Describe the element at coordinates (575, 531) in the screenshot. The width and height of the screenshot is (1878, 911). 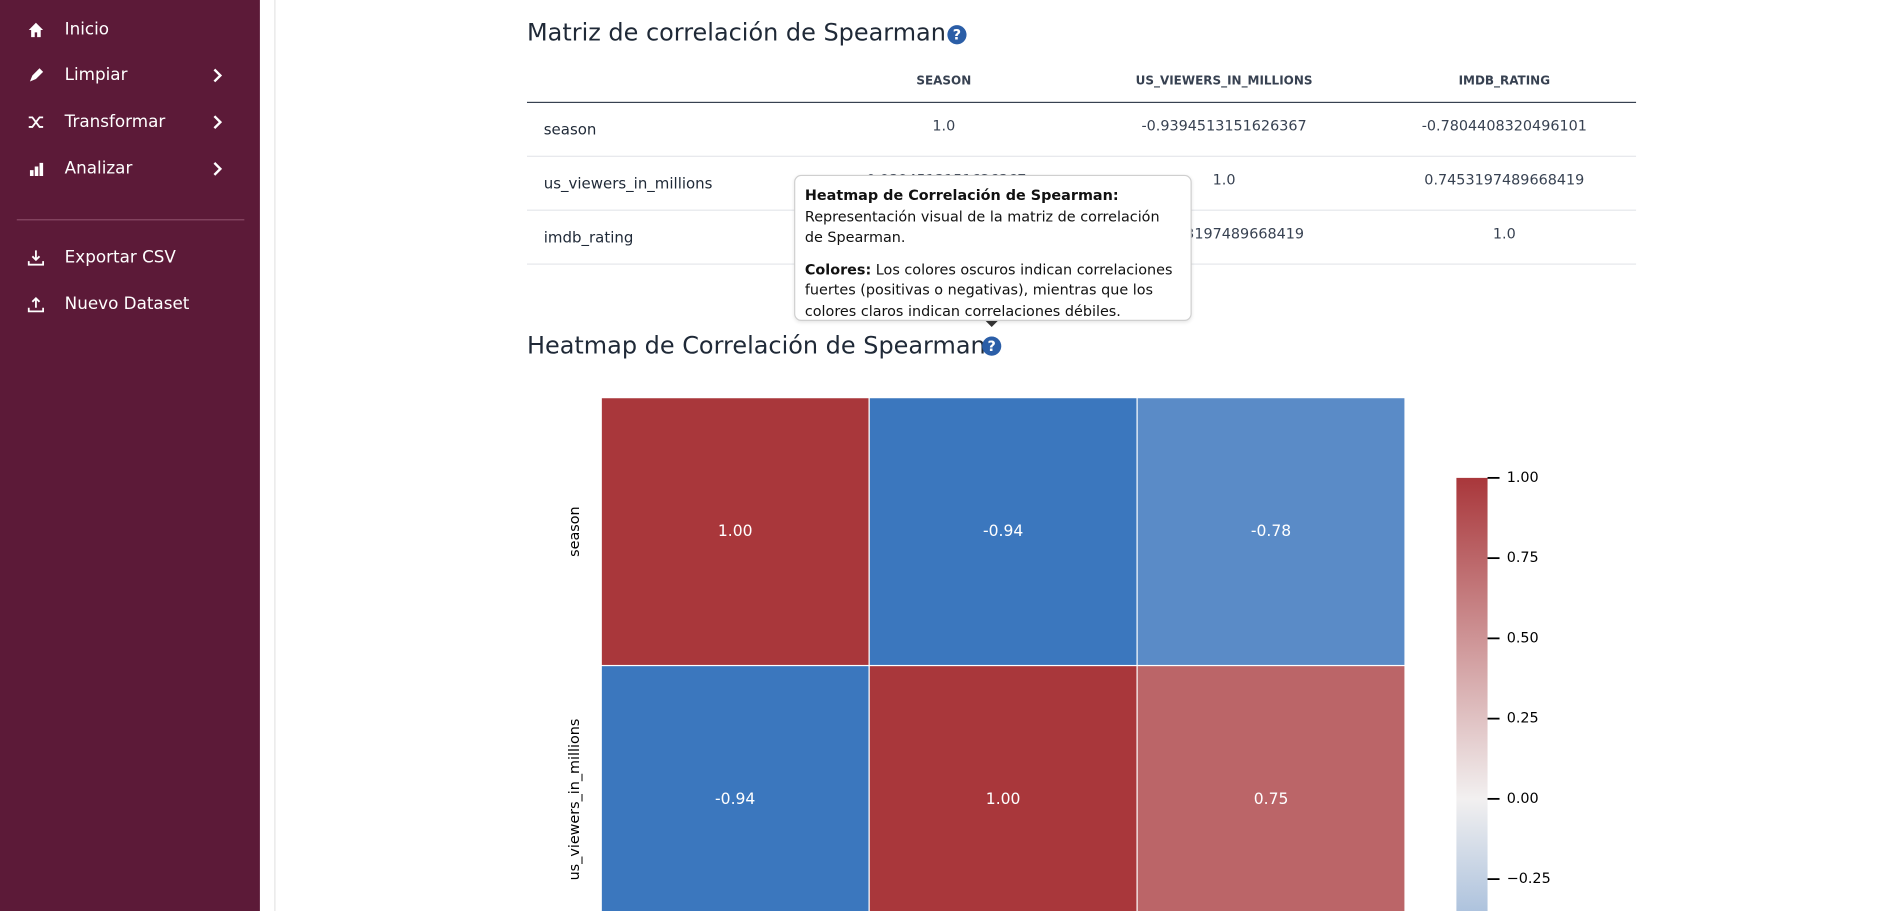
I see `y-tick-label: season` at that location.